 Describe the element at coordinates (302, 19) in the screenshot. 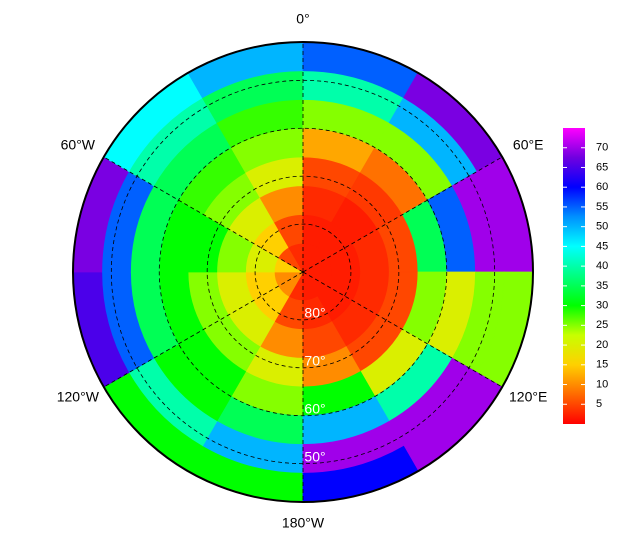

I see `meridian-label: 0°` at that location.